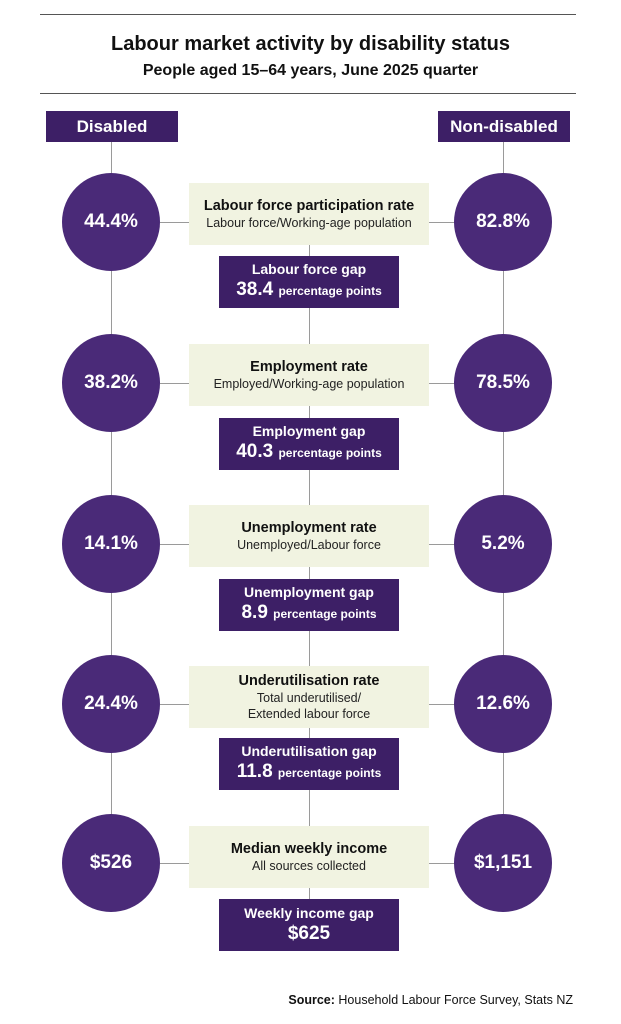 The width and height of the screenshot is (621, 1024). Describe the element at coordinates (111, 704) in the screenshot. I see `disabled-value-circle: 24.4%` at that location.